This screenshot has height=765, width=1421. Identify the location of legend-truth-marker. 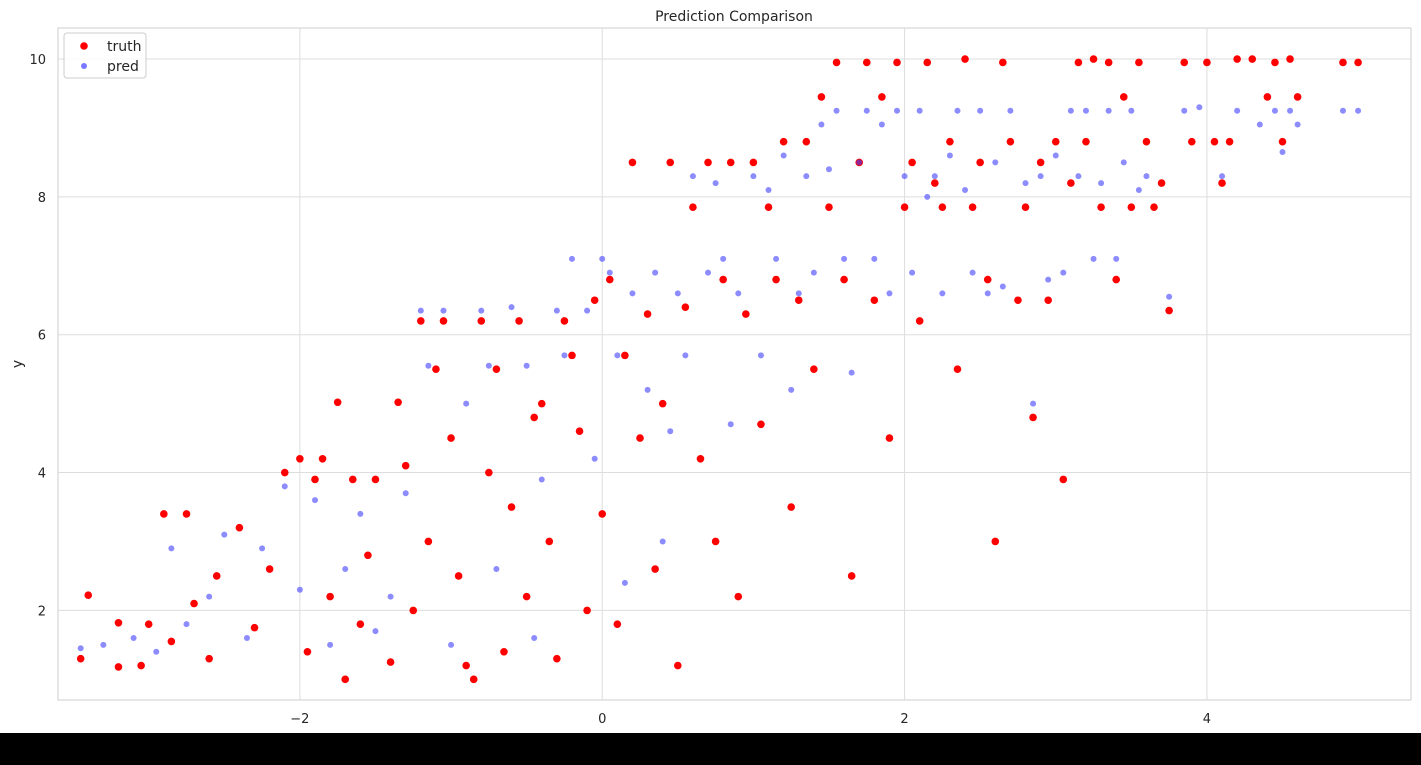
(84, 46).